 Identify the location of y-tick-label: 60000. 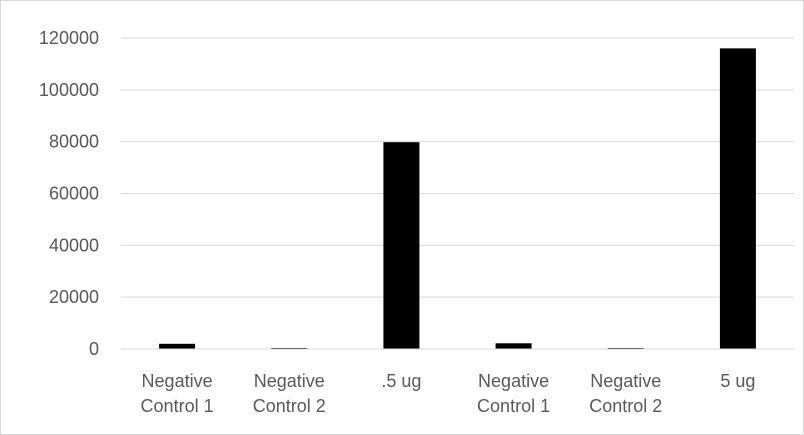
(74, 194).